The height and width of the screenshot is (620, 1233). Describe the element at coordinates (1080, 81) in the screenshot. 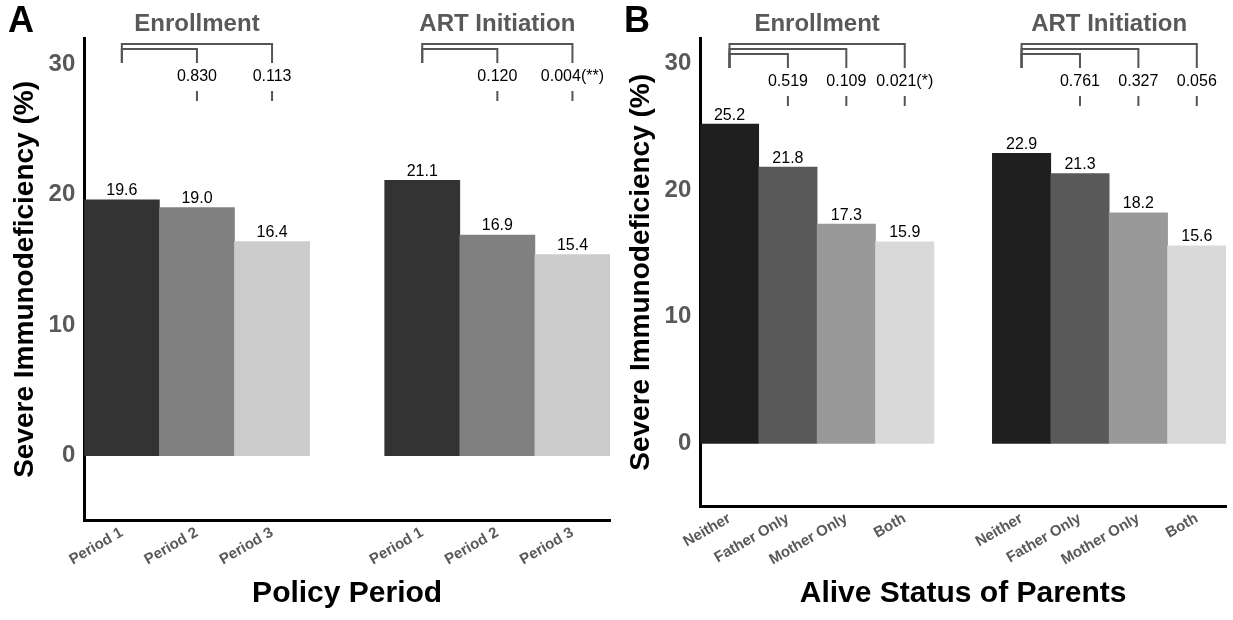

I see `annotation: 0.761` at that location.